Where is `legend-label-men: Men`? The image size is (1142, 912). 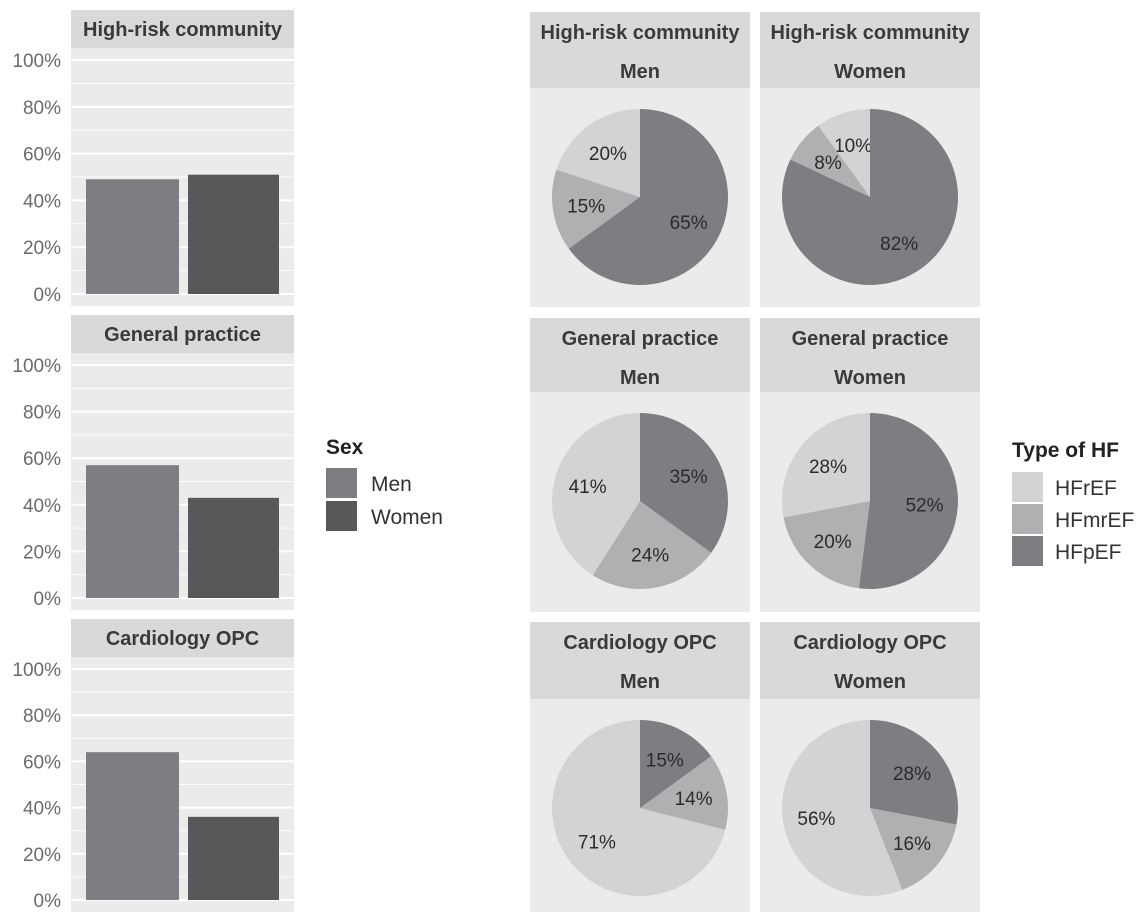
legend-label-men: Men is located at coordinates (391, 484).